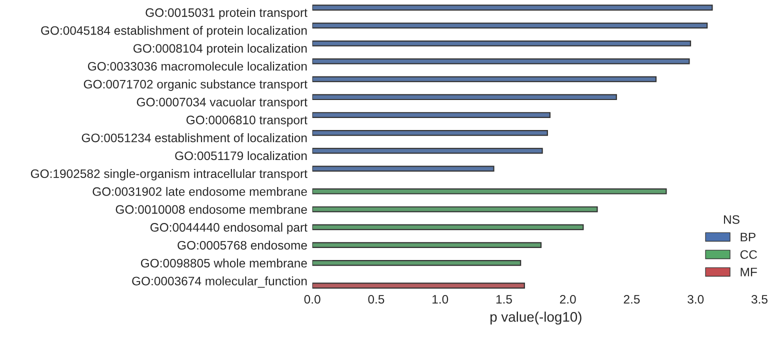  What do you see at coordinates (199, 191) in the screenshot?
I see `y-tick-label: GO:0031902 late endosome membrane` at bounding box center [199, 191].